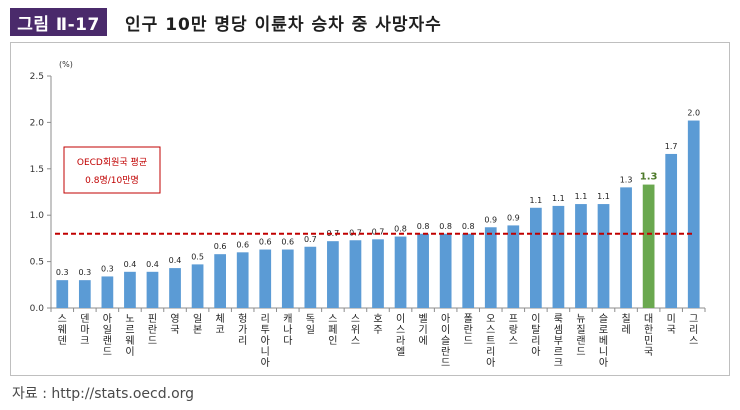 The width and height of the screenshot is (740, 410). I want to click on chart-title: 인구 10만 명당 이륜차 승차 중 사망자수, so click(283, 25).